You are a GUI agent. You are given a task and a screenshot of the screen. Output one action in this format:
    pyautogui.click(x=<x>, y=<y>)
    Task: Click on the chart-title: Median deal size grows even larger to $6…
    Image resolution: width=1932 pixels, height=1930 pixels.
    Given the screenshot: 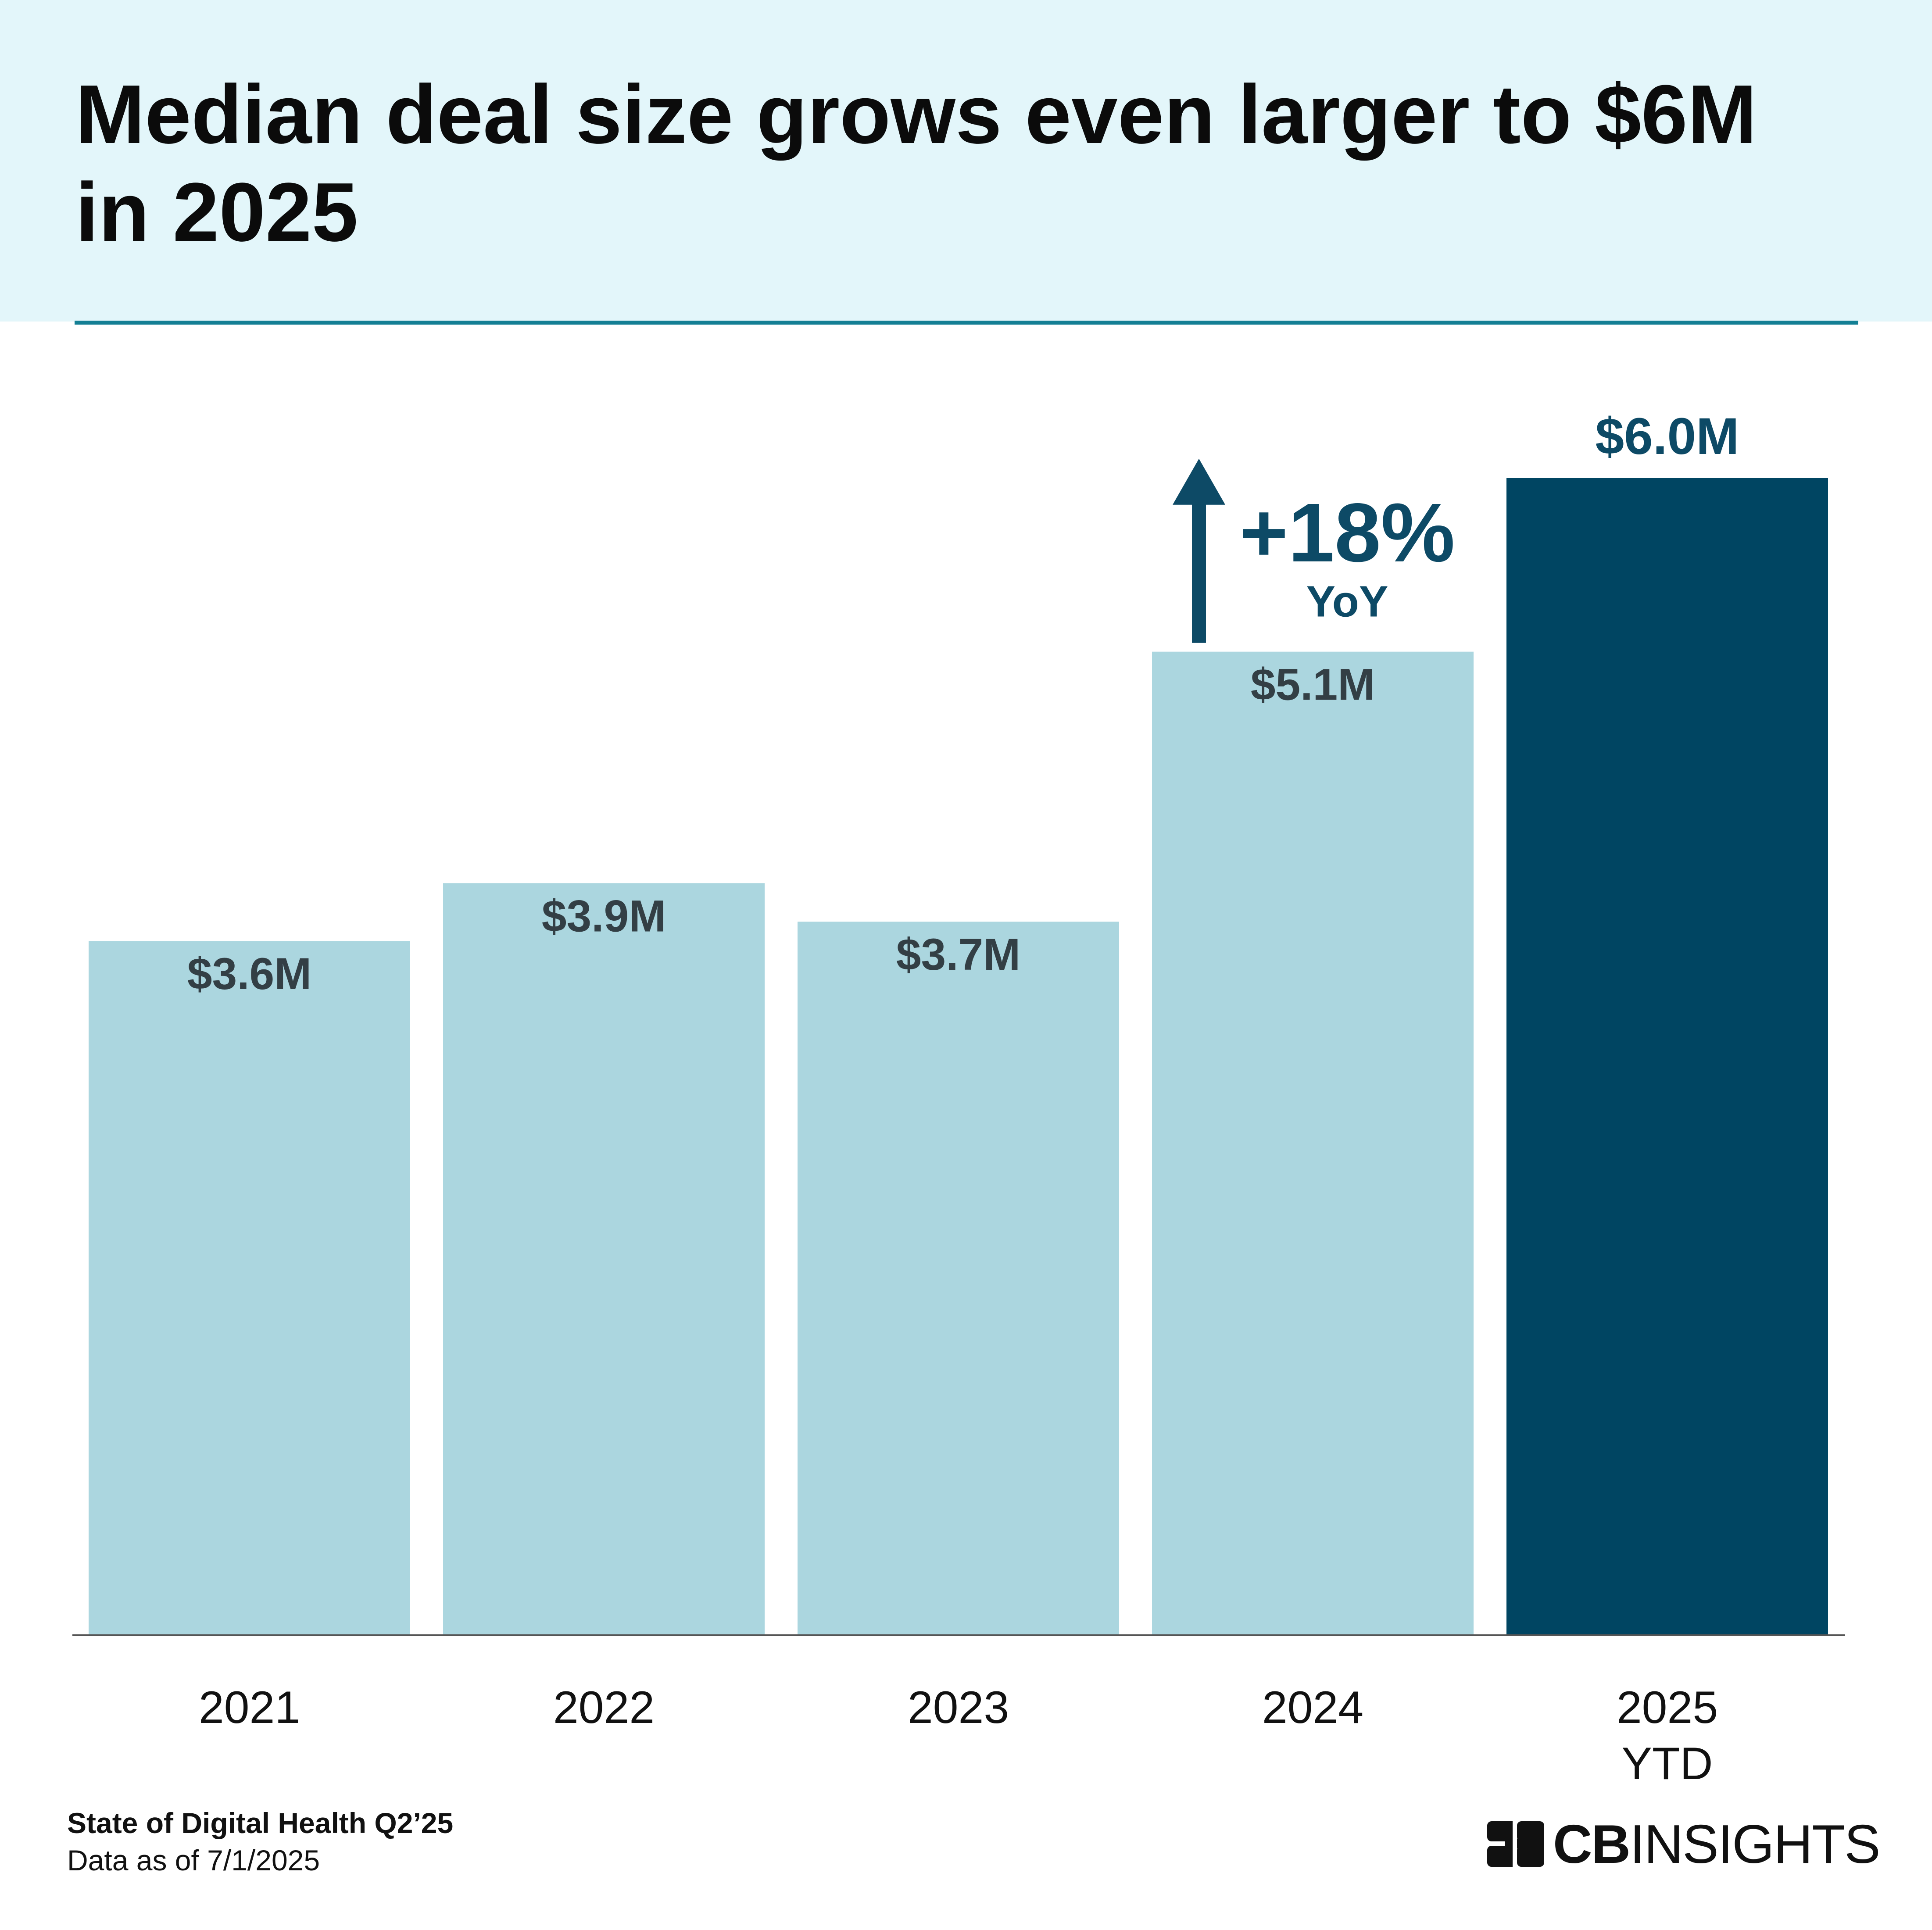 What is the action you would take?
    pyautogui.click(x=916, y=163)
    